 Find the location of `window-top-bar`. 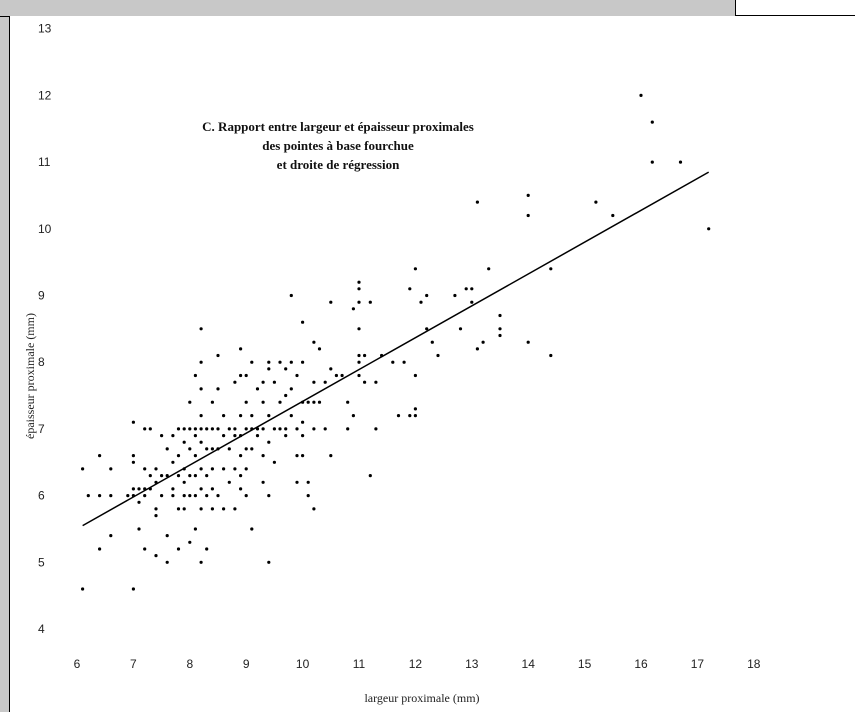

window-top-bar is located at coordinates (367, 8).